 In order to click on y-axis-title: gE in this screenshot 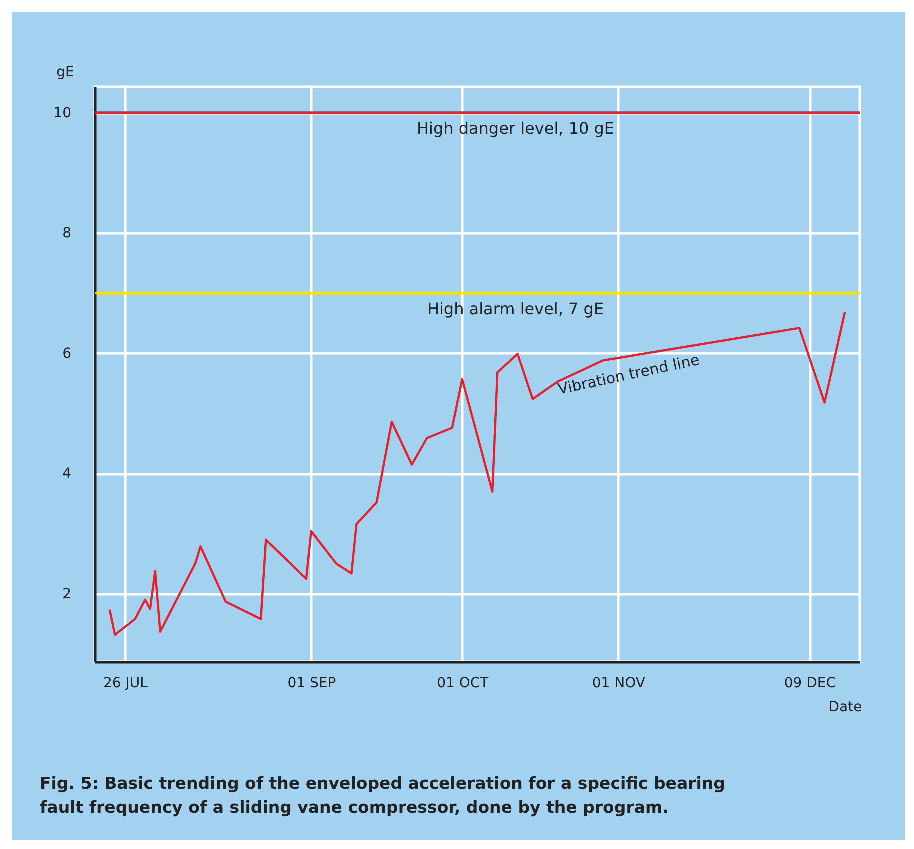, I will do `click(65, 72)`.